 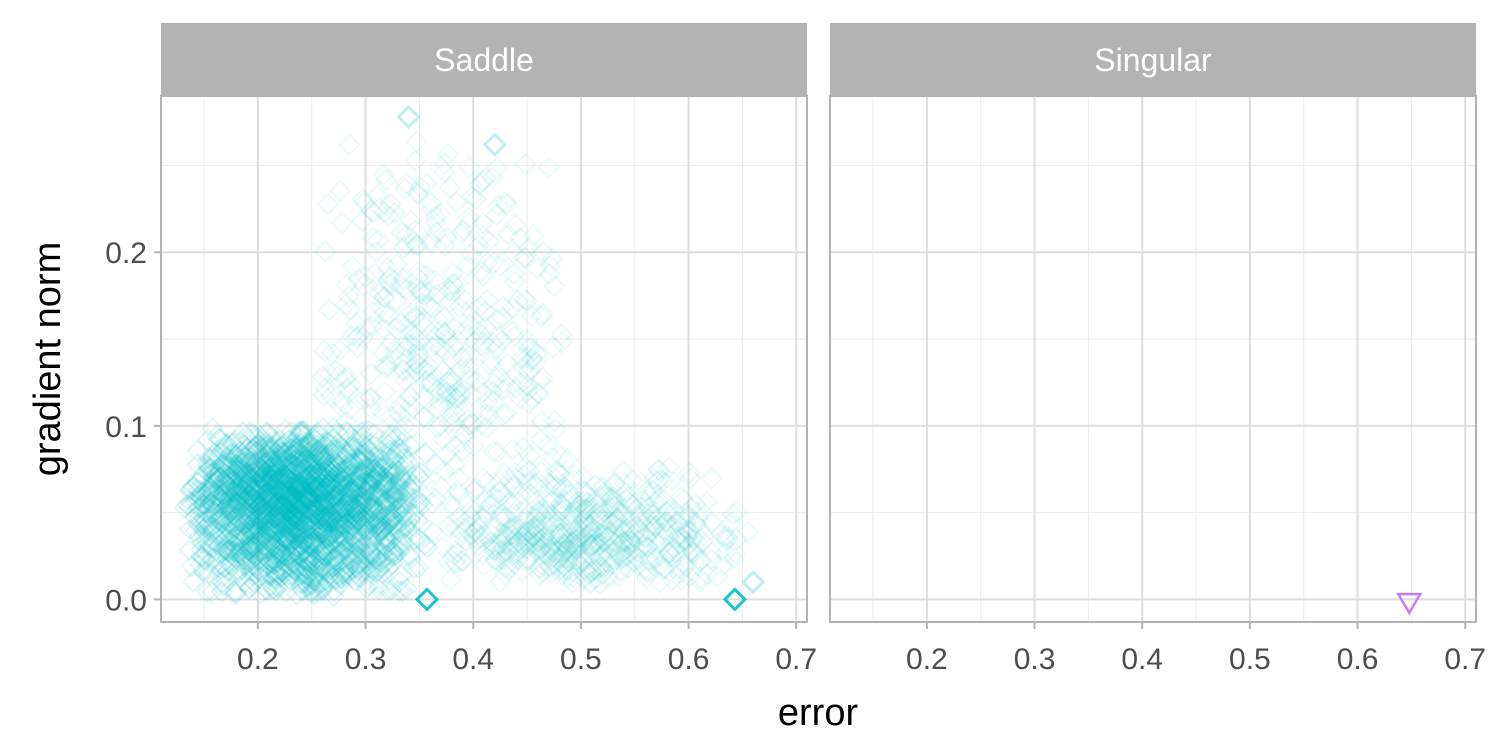 I want to click on singular-x-tick-label: 0.5, so click(x=1250, y=659).